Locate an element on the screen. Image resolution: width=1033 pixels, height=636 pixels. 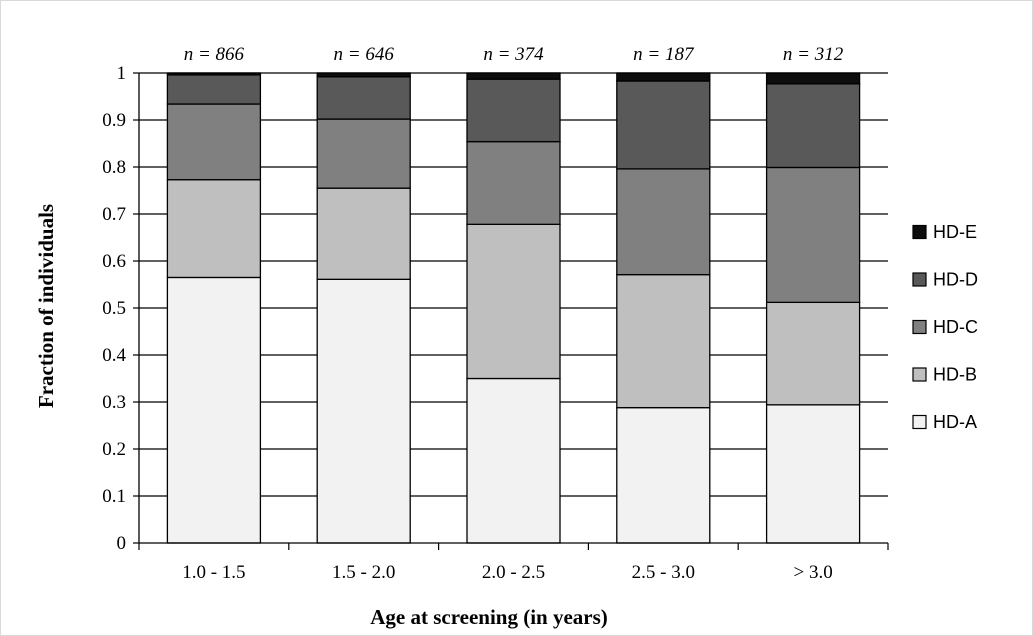
legend-swatch-hd-e is located at coordinates (919, 232).